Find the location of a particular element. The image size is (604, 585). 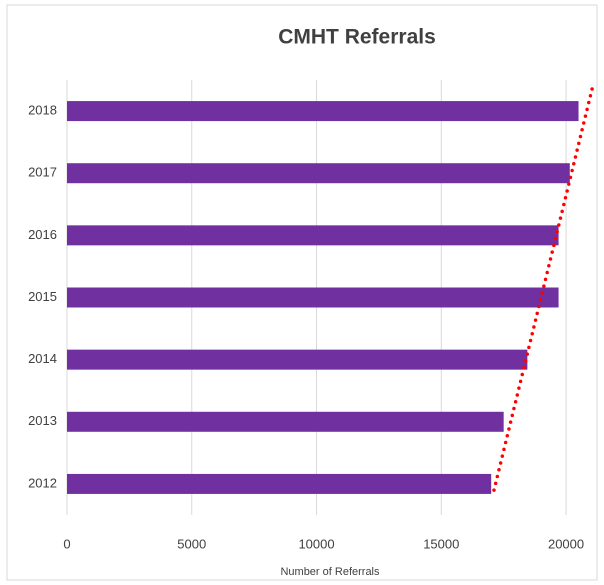

y-tick-label: 2014 is located at coordinates (42, 358).